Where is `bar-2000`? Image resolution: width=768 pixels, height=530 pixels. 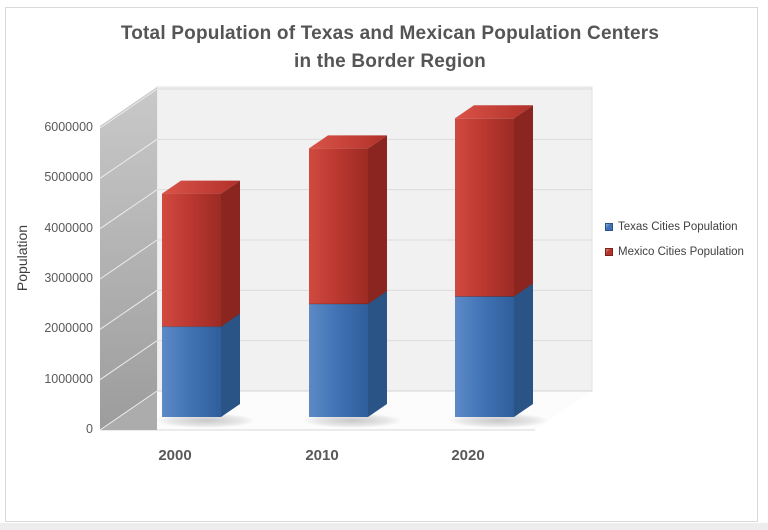 bar-2000 is located at coordinates (205, 304).